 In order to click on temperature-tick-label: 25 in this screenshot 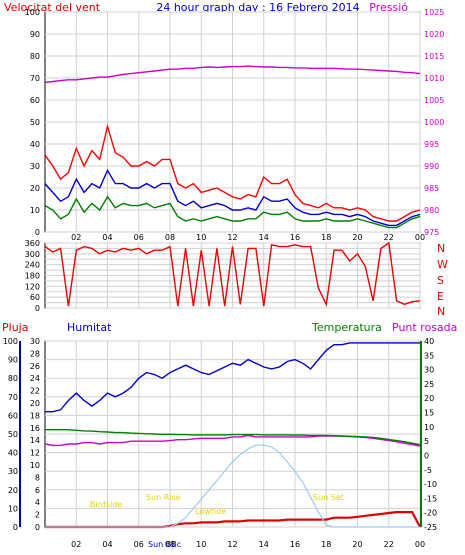, I will do `click(429, 384)`.